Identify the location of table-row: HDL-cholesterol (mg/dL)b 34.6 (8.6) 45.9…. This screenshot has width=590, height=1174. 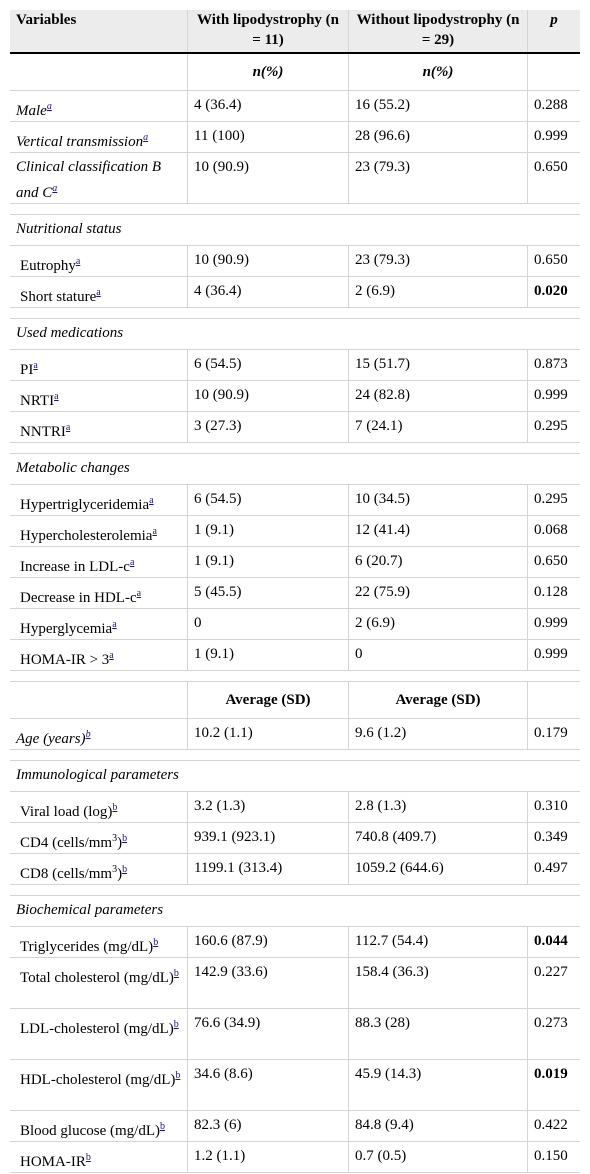
(295, 1085).